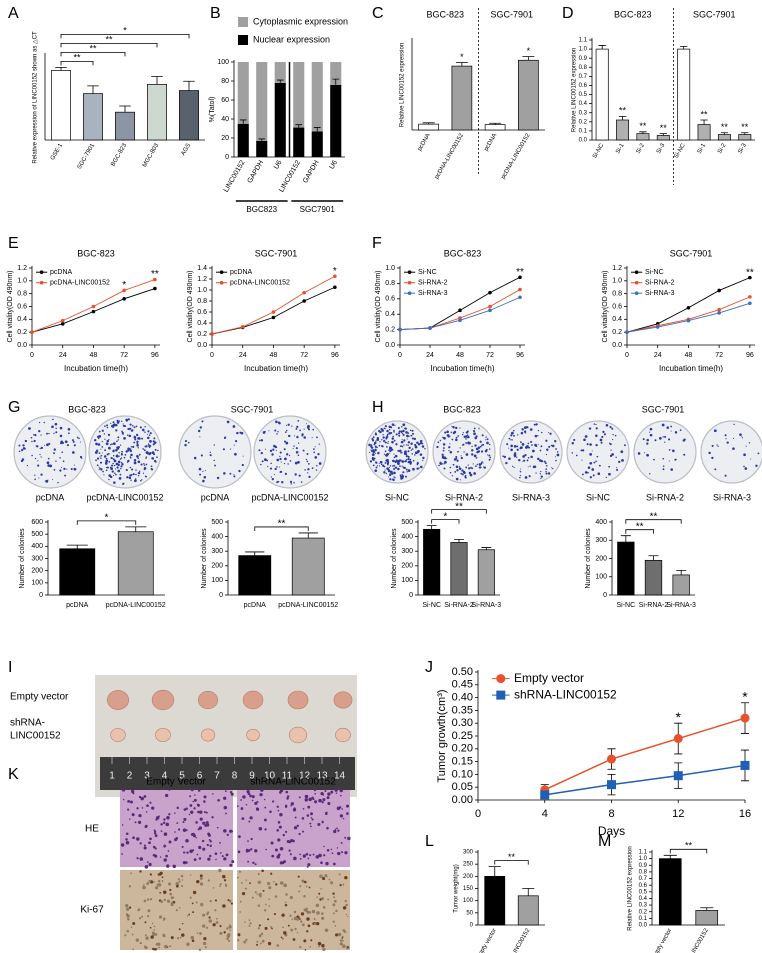 Image resolution: width=762 pixels, height=953 pixels. What do you see at coordinates (155, 355) in the screenshot?
I see `x-tick-label: 96` at bounding box center [155, 355].